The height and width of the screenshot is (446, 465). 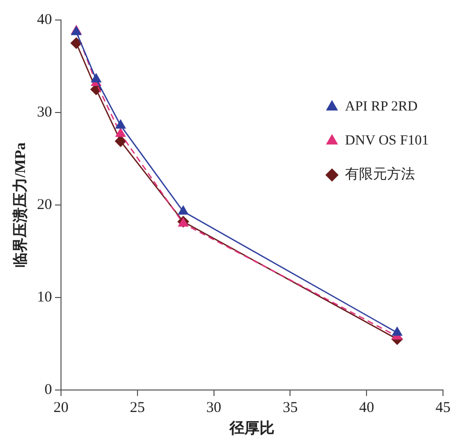 What do you see at coordinates (44, 20) in the screenshot?
I see `y-tick-label: 40` at bounding box center [44, 20].